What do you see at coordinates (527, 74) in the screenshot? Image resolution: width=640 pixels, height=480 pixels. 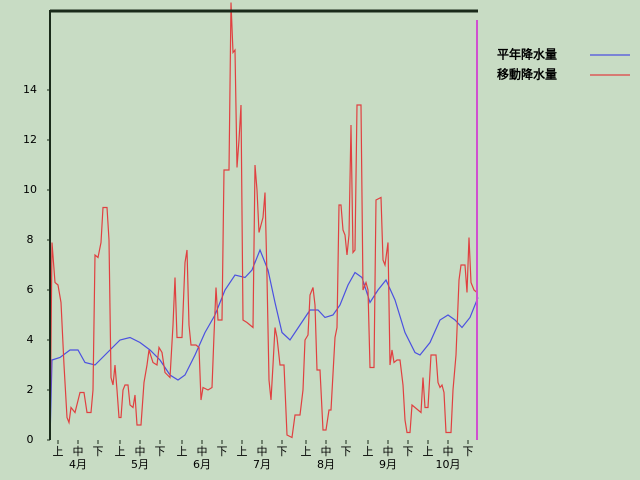 I see `legend-label: 移動降水量` at bounding box center [527, 74].